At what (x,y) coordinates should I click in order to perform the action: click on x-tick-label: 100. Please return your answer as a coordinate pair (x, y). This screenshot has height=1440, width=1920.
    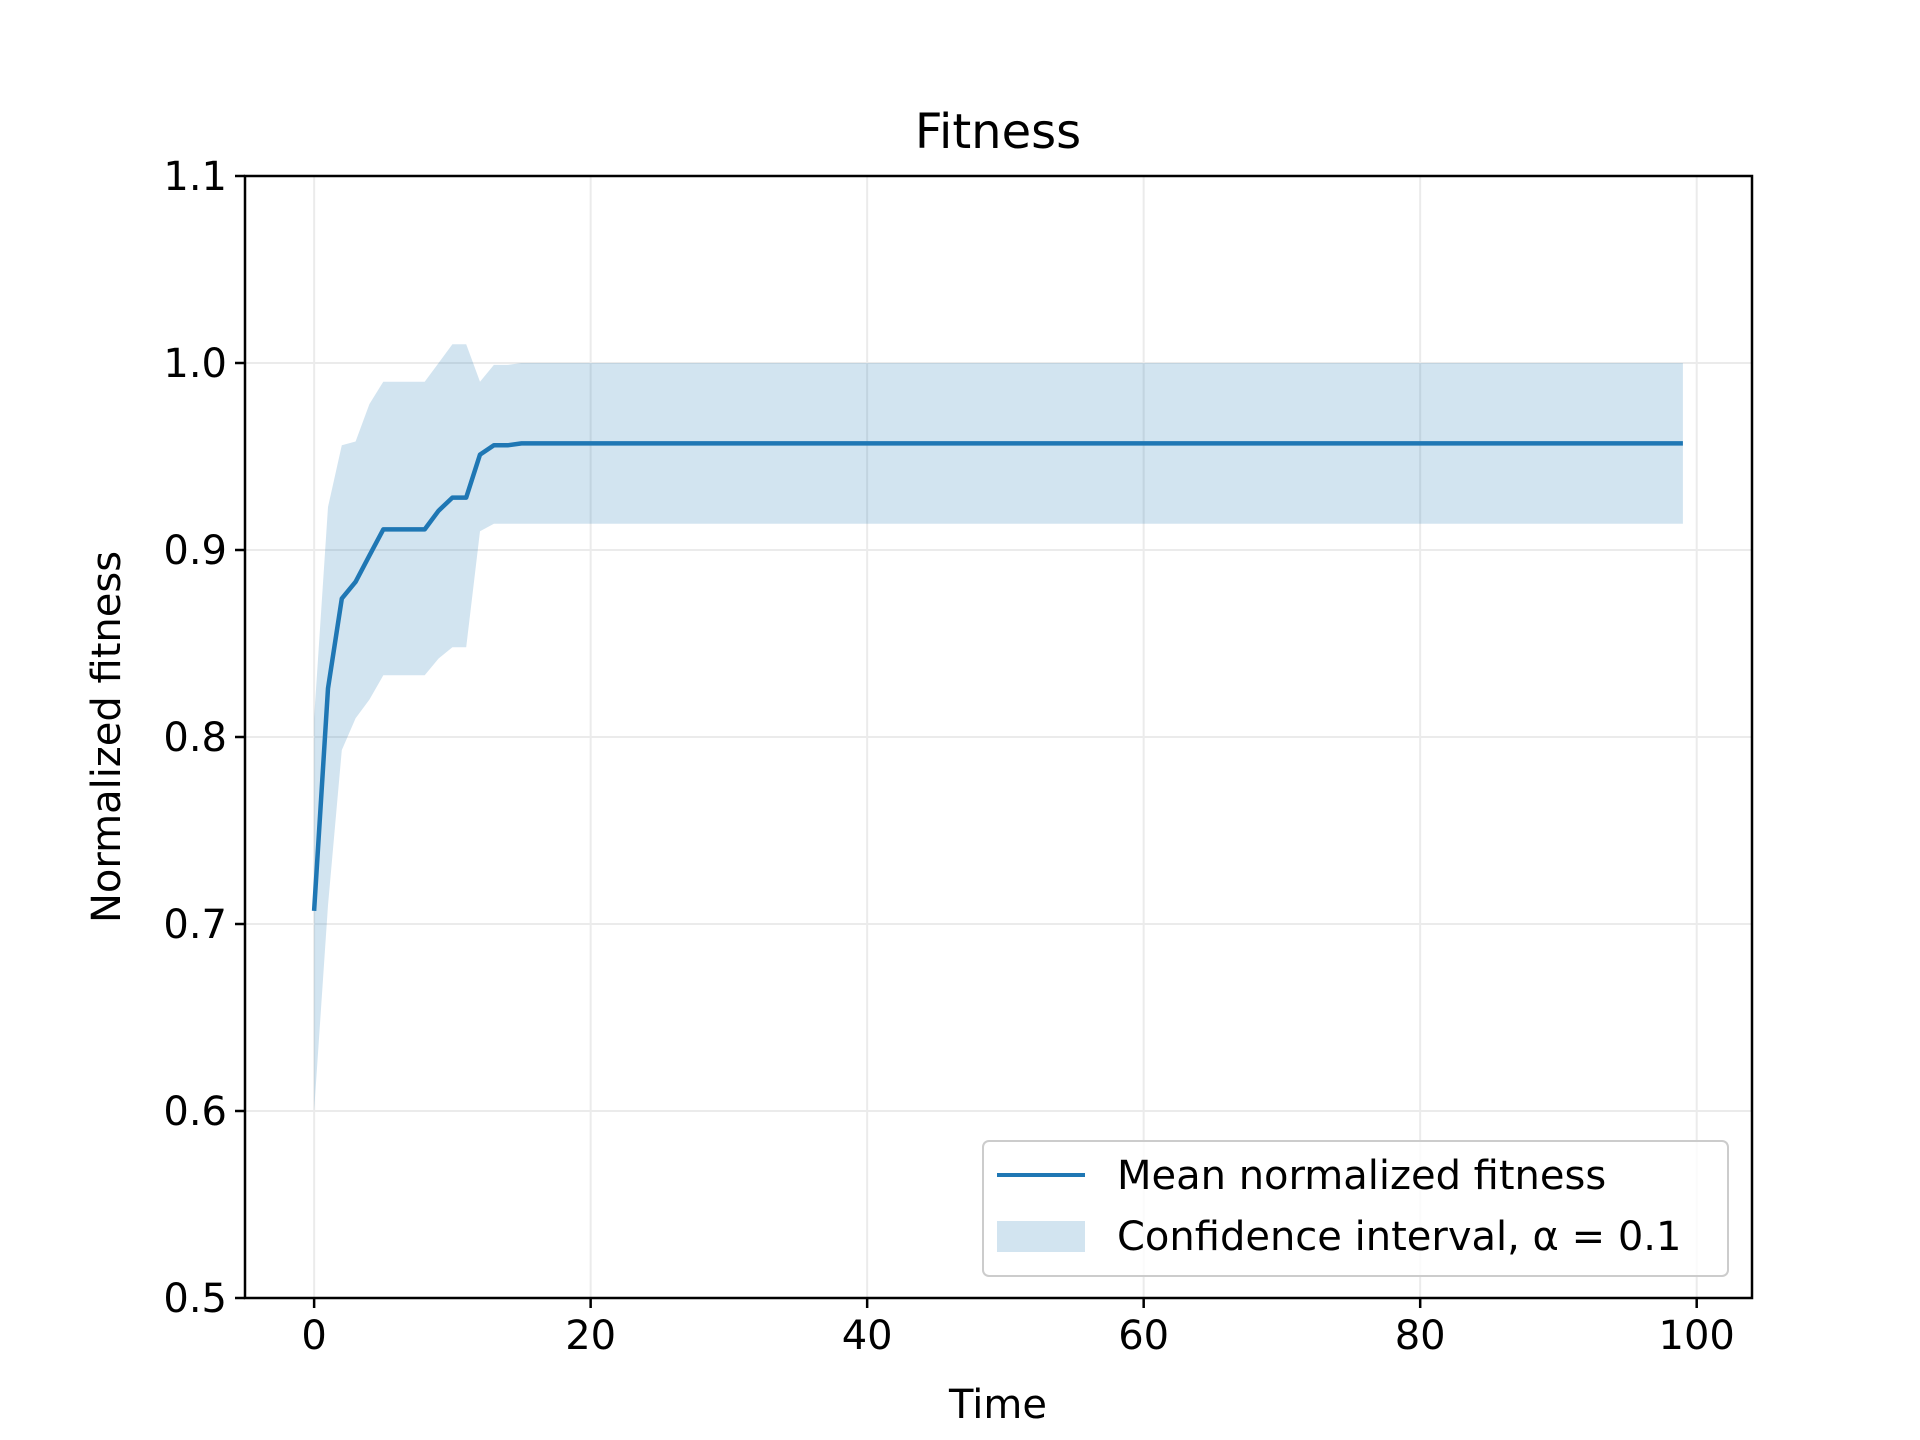
    Looking at the image, I should click on (1697, 1336).